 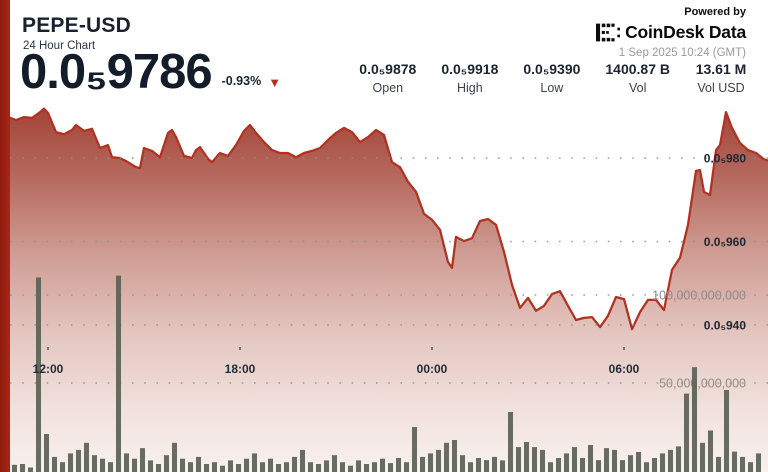 I want to click on price-down-triangle-icon: ▼, so click(x=275, y=83).